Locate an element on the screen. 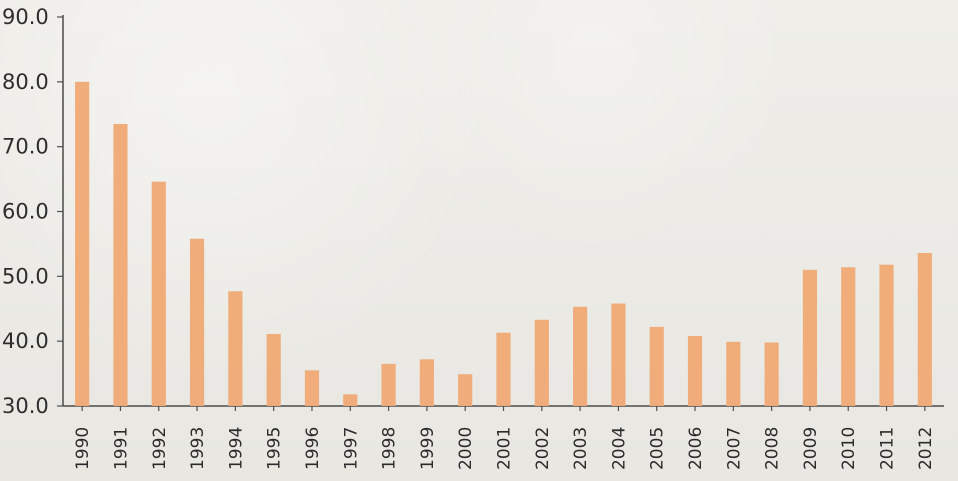  bar-2010 is located at coordinates (848, 336).